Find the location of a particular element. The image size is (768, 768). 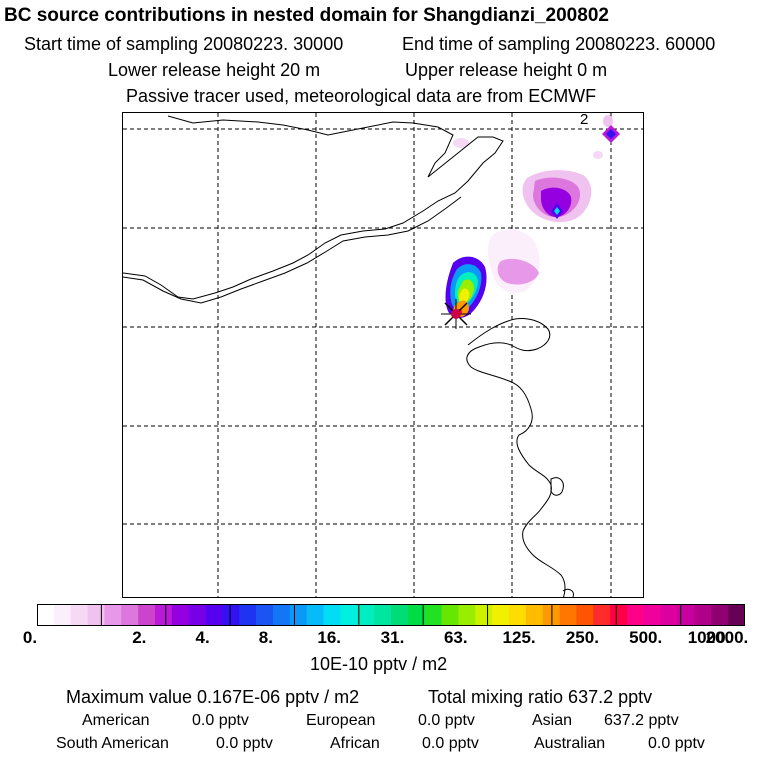

colorbar-tick-label: 8. is located at coordinates (265, 637).